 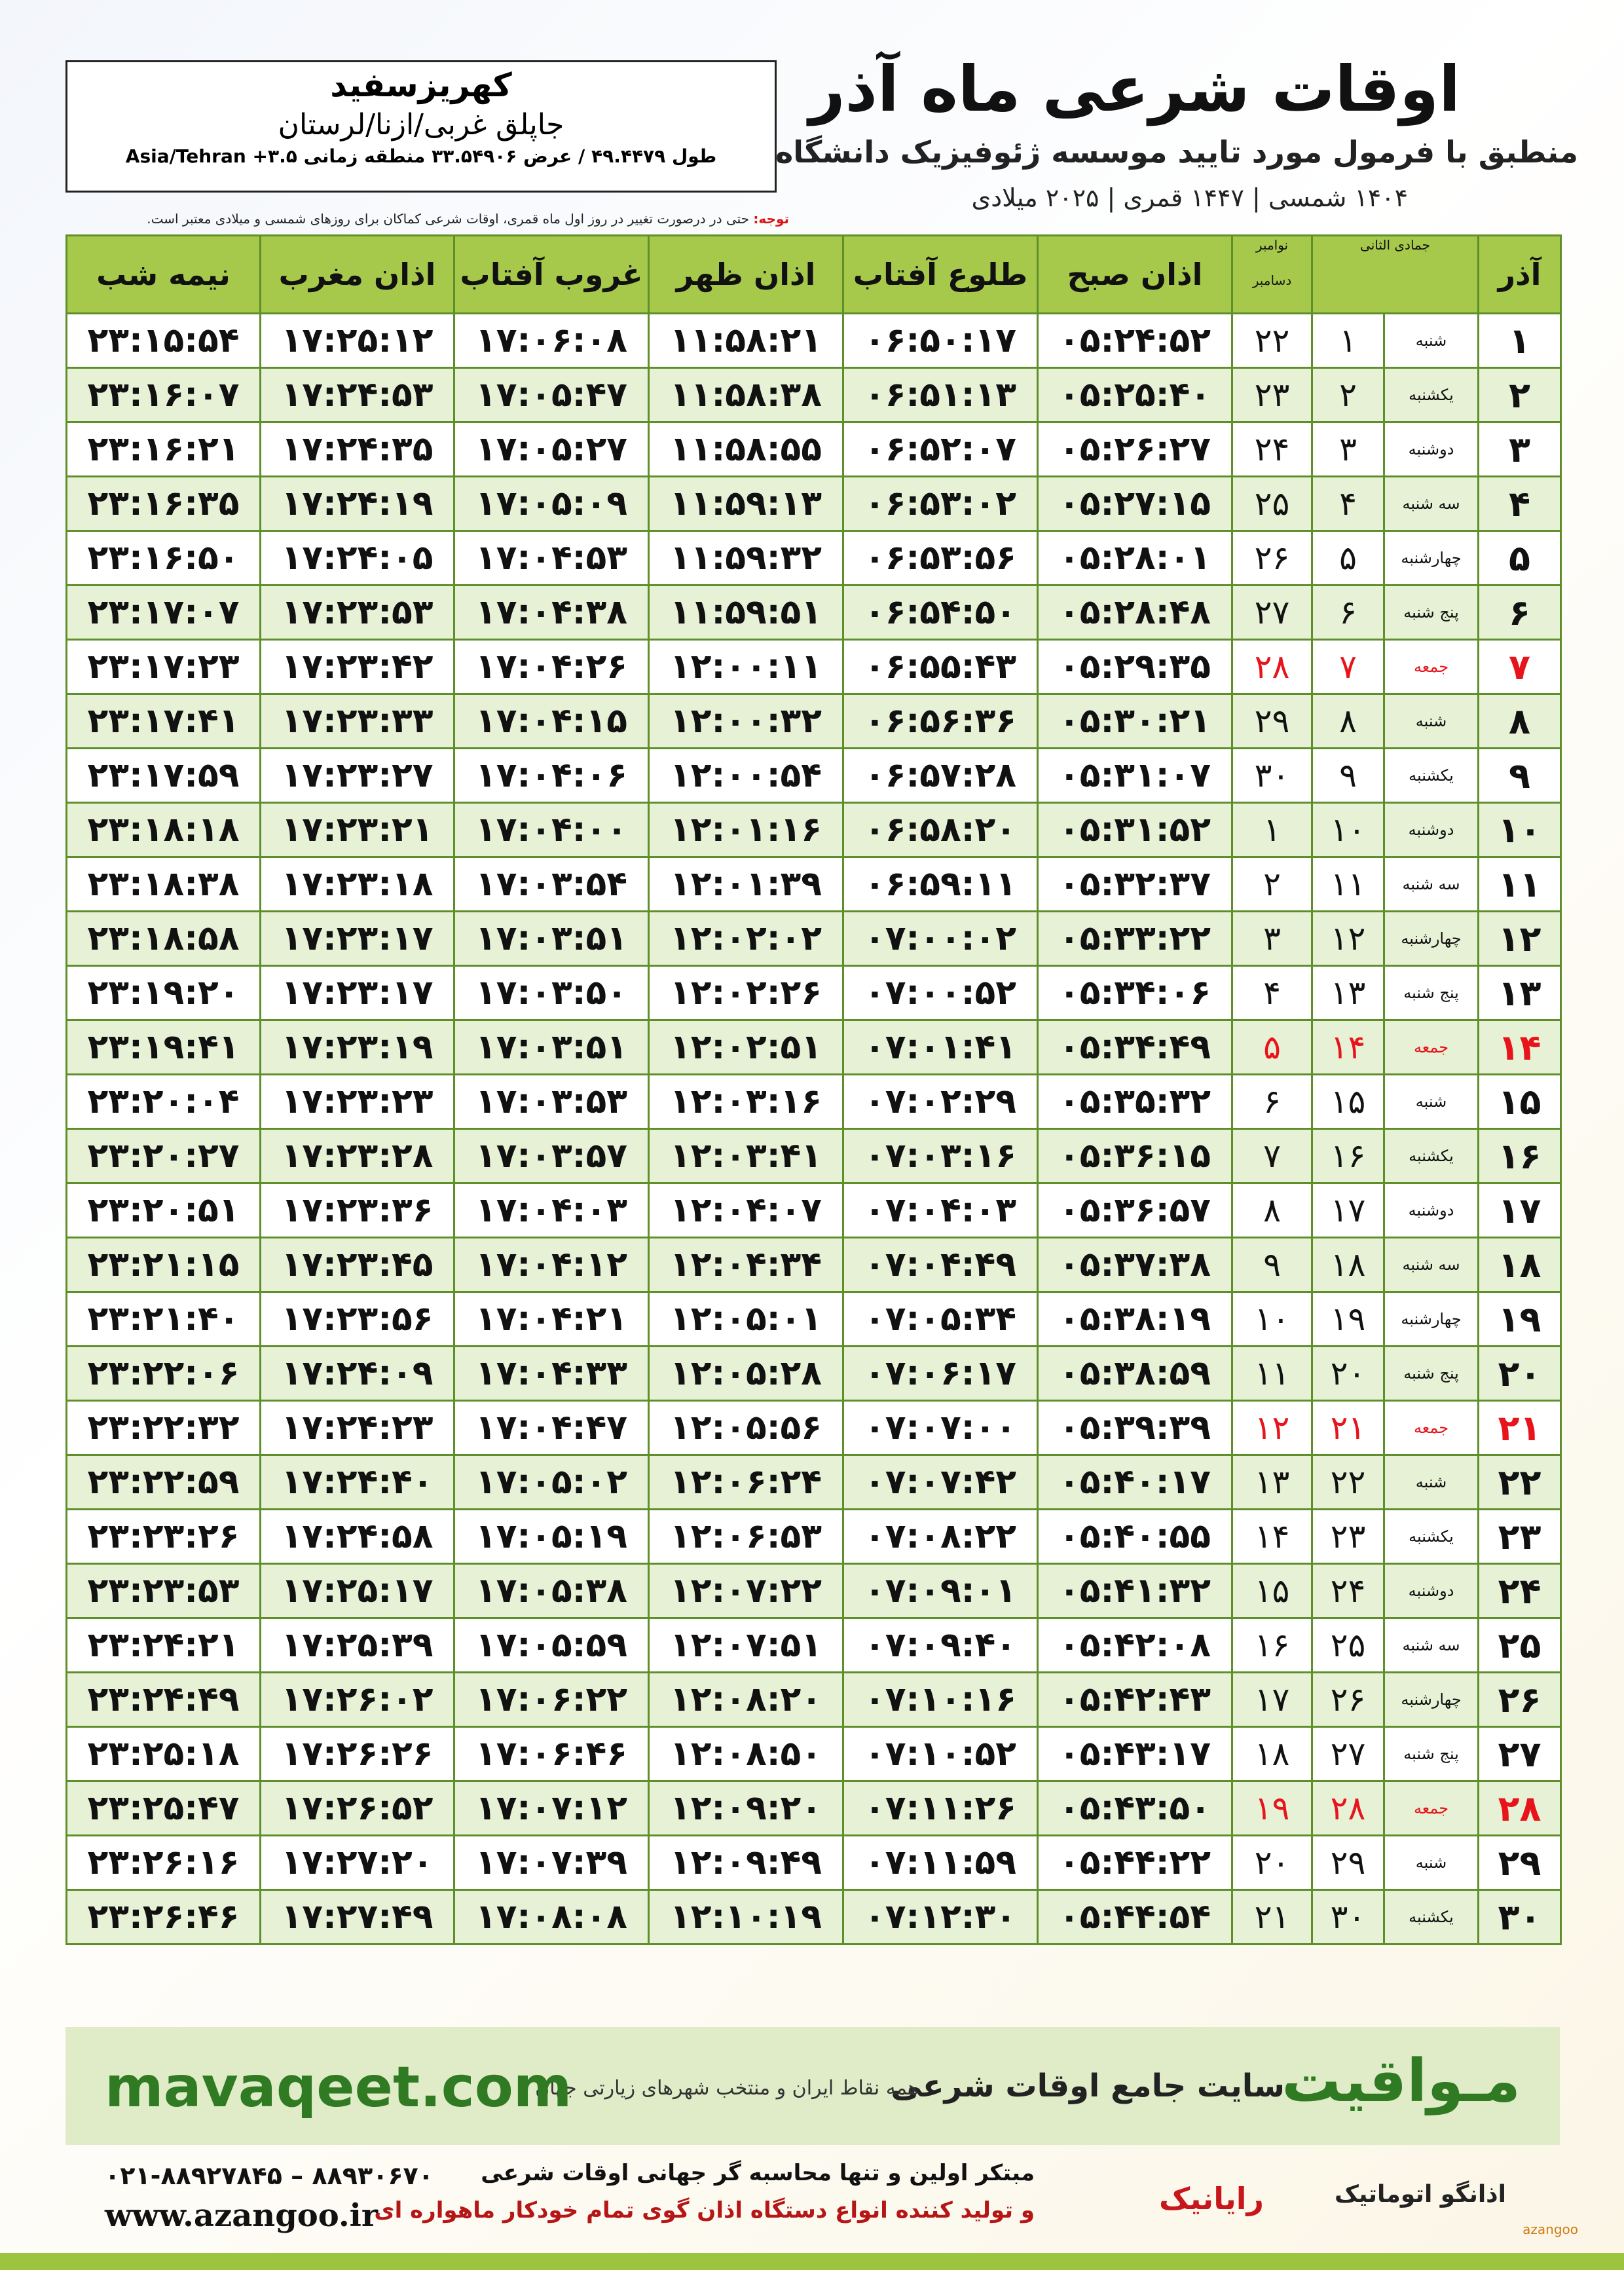 I want to click on table-cell: ۱۷:۲۴:۳۵, so click(x=357, y=449).